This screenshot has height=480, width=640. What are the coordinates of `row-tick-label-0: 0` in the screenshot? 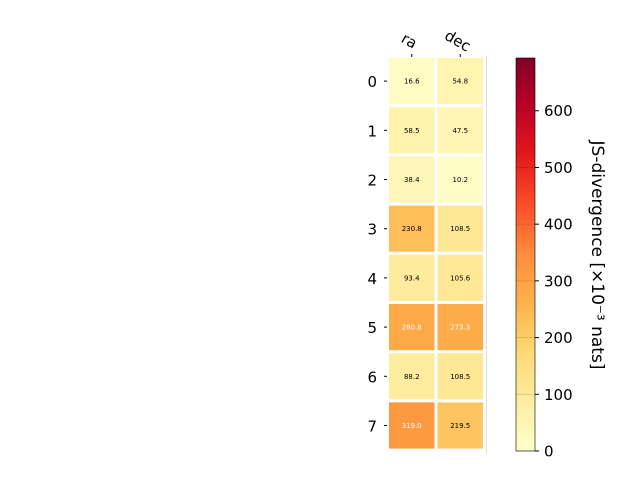 It's located at (372, 82).